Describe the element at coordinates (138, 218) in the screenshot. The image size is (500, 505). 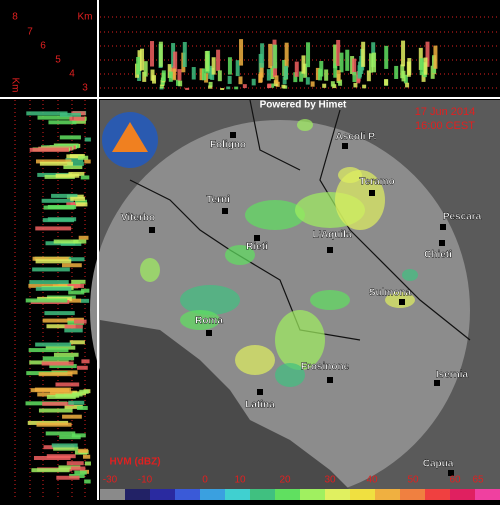
I see `city-label: Viterbo` at that location.